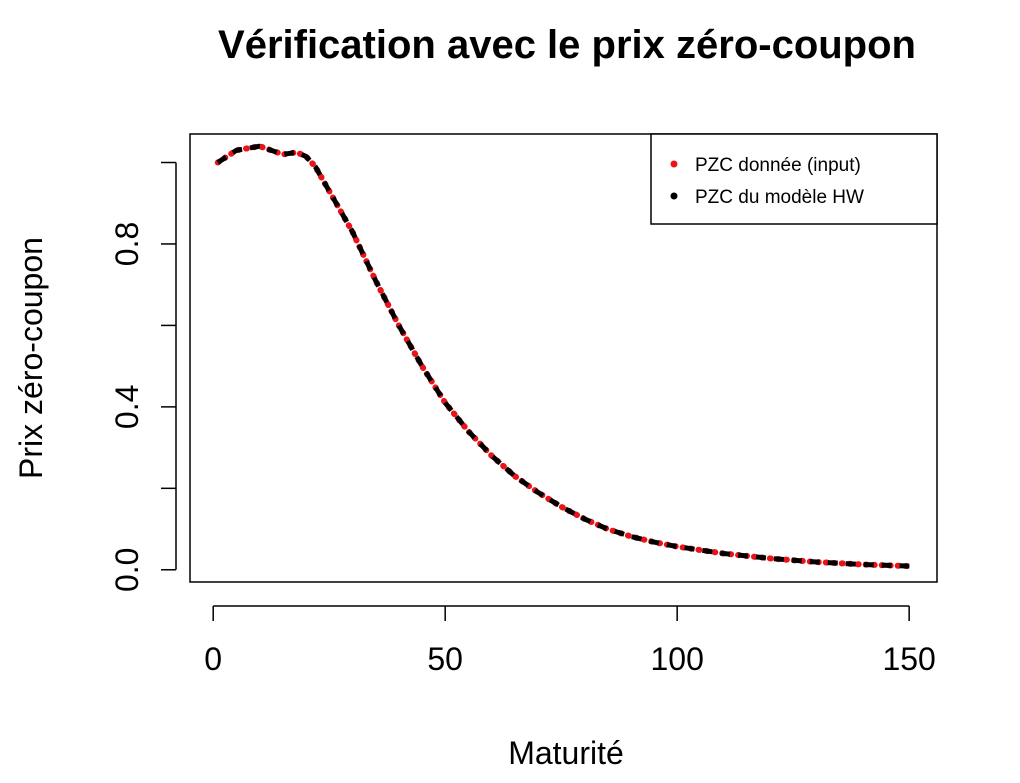 The width and height of the screenshot is (1020, 783). I want to click on legend-label-1: PZC donnée (input), so click(778, 165).